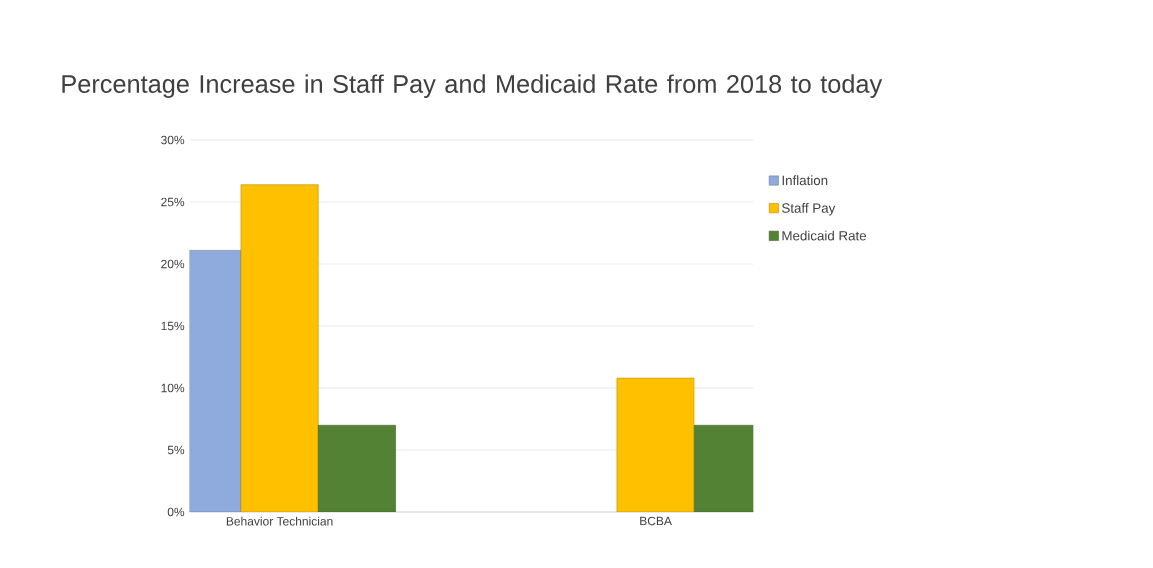  Describe the element at coordinates (472, 86) in the screenshot. I see `chart-title: Percentage Increase in Staff Pay and Medicaid Rate from 2018 to today` at that location.